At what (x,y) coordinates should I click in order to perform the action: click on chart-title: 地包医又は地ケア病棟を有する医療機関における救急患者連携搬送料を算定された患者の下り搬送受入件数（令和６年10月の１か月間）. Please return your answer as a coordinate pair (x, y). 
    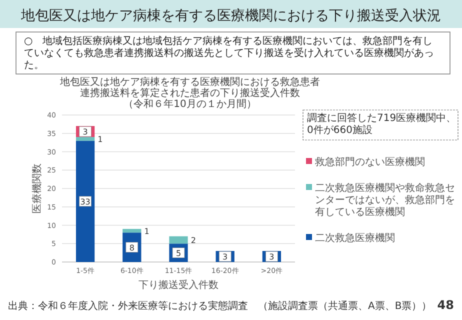
    Looking at the image, I should click on (189, 93).